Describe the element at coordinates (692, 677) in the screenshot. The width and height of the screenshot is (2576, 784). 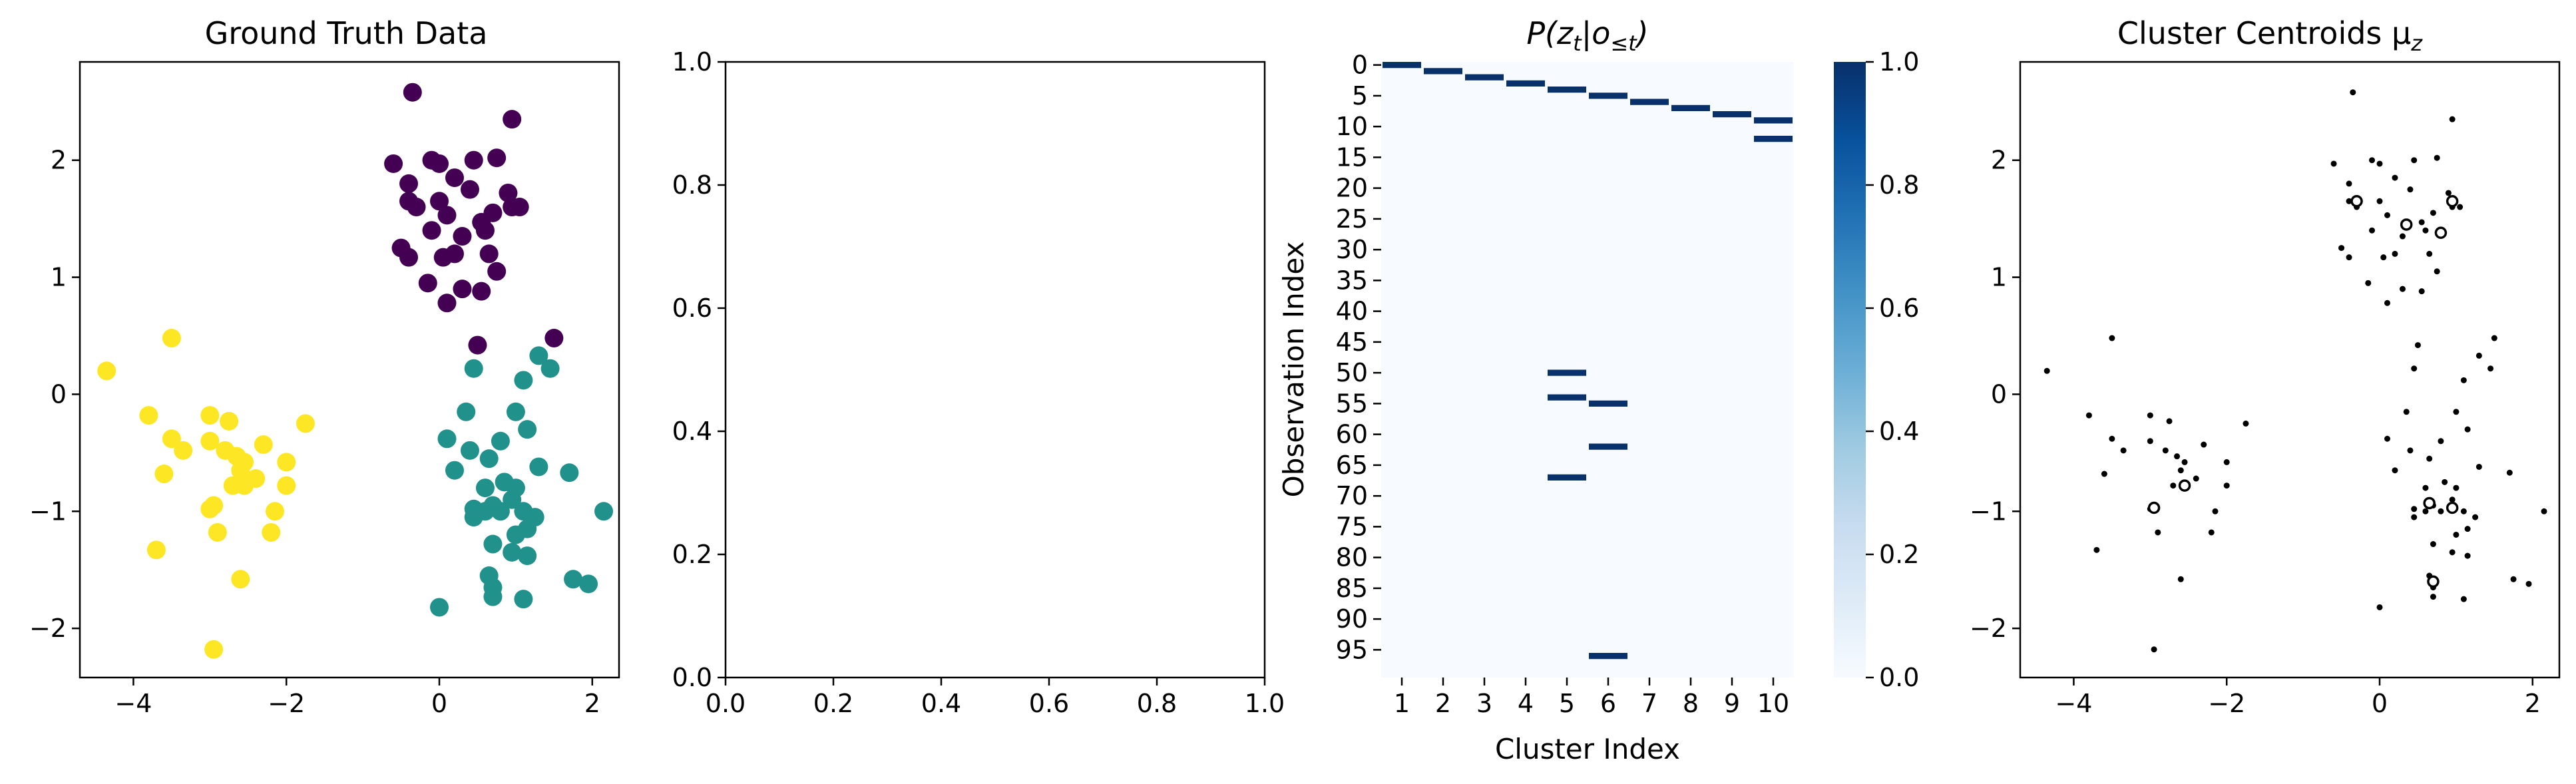
I see `y-tick-label: 0.0` at that location.